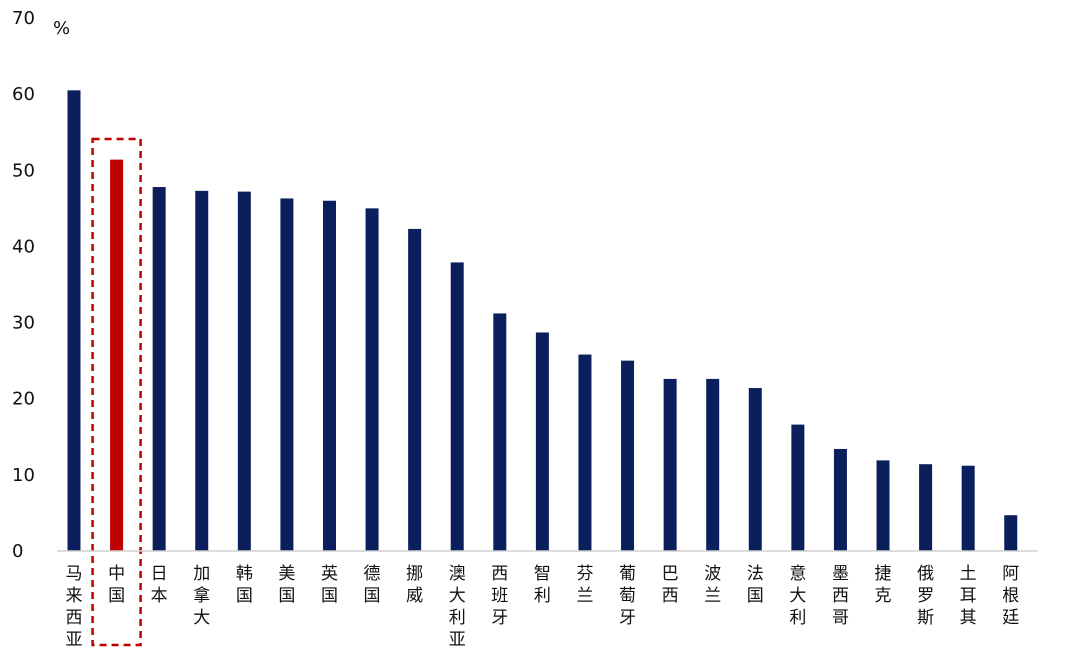  Describe the element at coordinates (968, 596) in the screenshot. I see `x-category-label: 土耳其` at that location.